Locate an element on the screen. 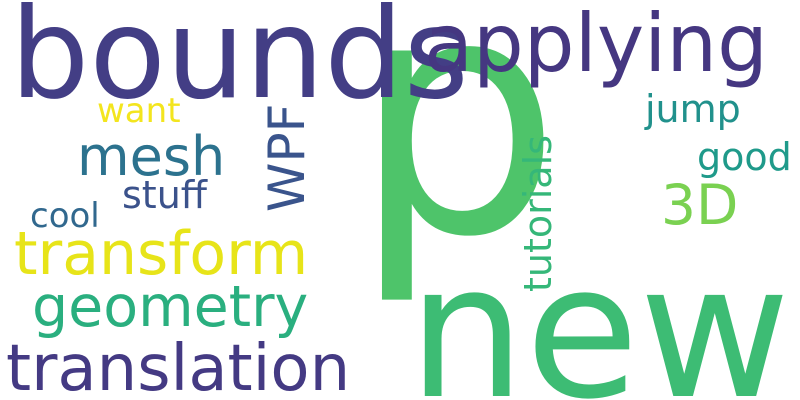  word-good: good is located at coordinates (744, 157).